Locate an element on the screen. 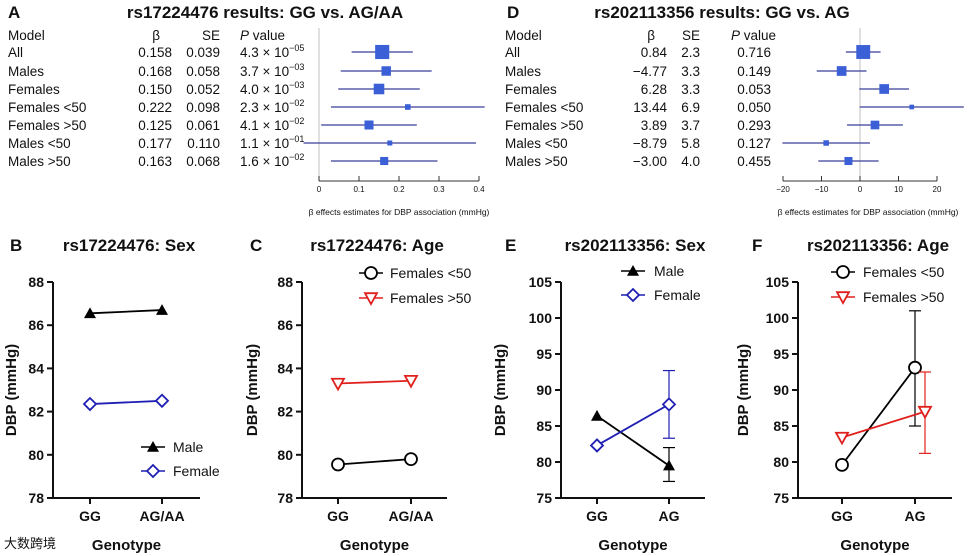 The image size is (970, 556). p-mantissa: 4.3 × 10 is located at coordinates (264, 52).